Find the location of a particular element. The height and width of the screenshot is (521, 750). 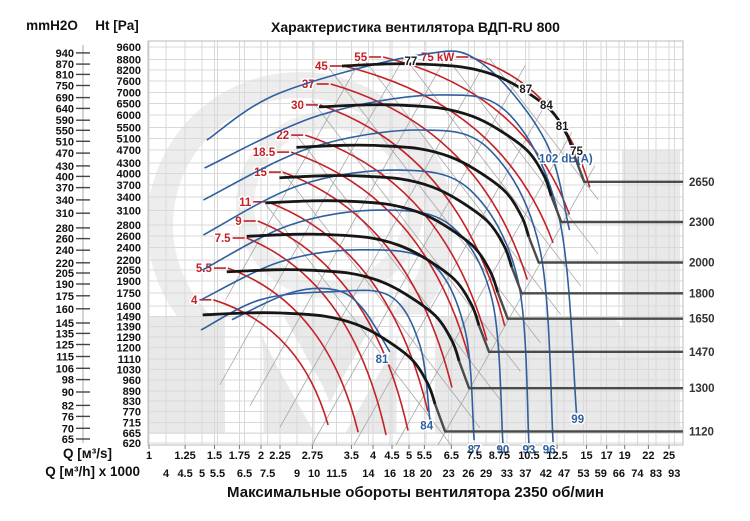

pa-tick: 5500 is located at coordinates (129, 129).